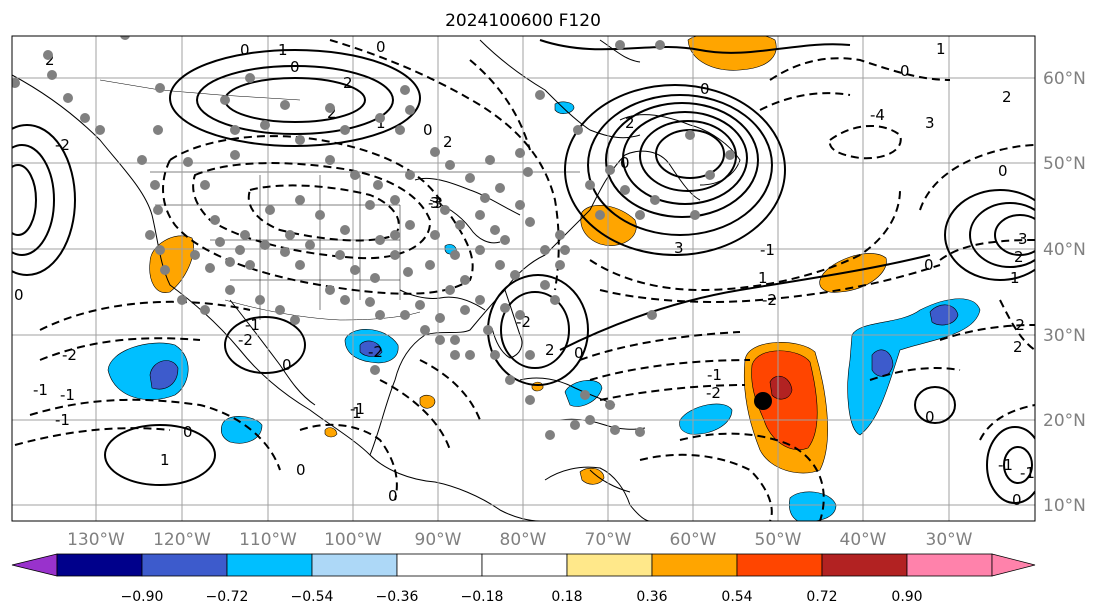 This screenshot has width=1105, height=615. Describe the element at coordinates (778, 540) in the screenshot. I see `lon-label: 50°W` at that location.